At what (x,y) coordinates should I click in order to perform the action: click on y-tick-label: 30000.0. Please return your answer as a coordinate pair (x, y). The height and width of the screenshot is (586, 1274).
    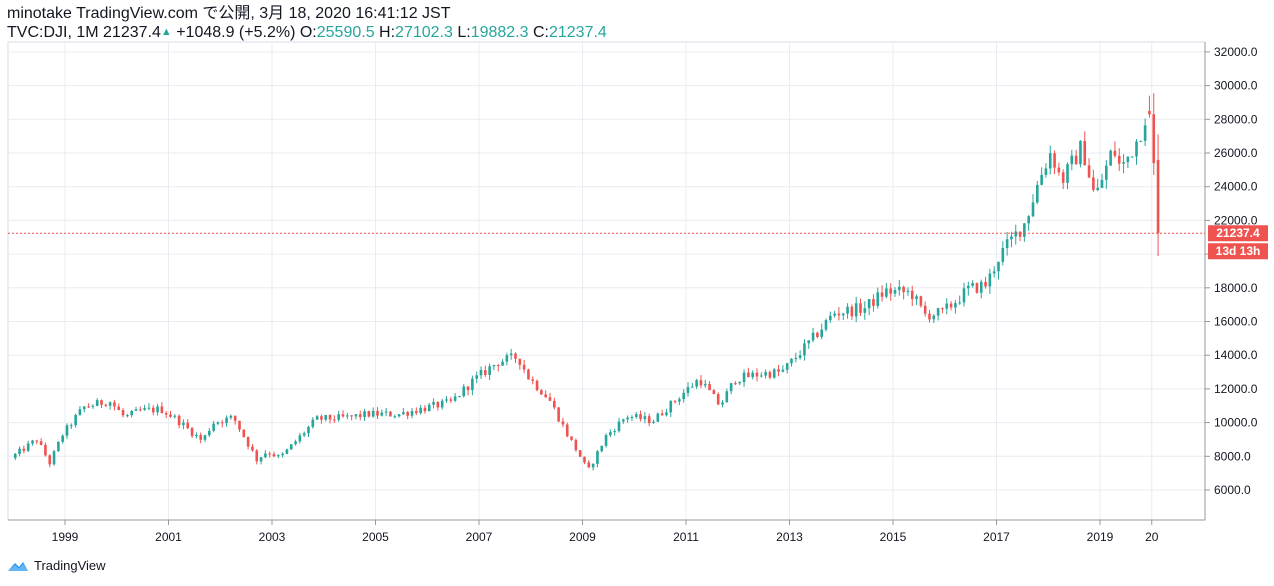
    Looking at the image, I should click on (1236, 86).